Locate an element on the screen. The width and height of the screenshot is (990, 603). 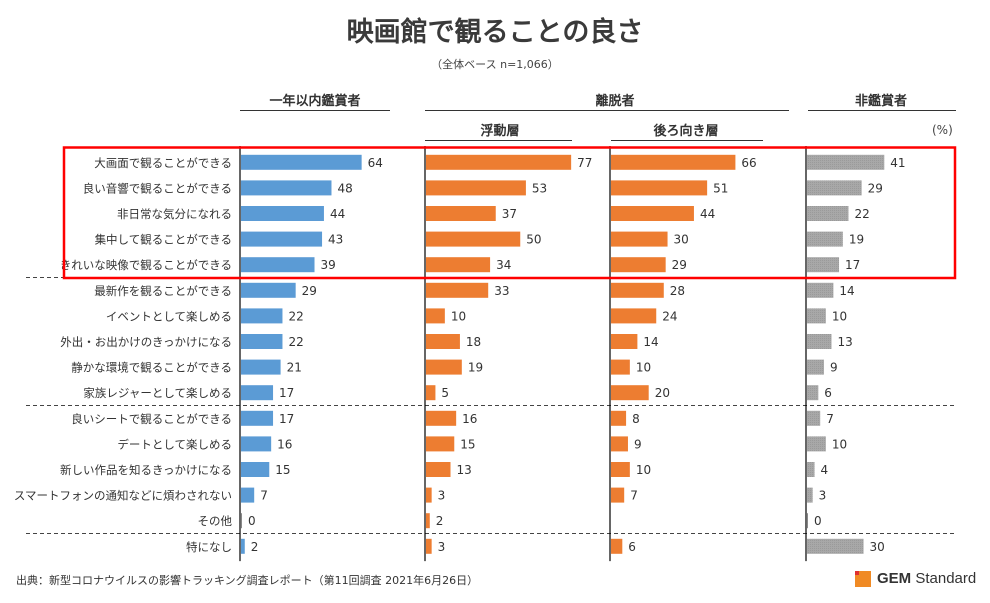
logo-icon is located at coordinates (863, 578).